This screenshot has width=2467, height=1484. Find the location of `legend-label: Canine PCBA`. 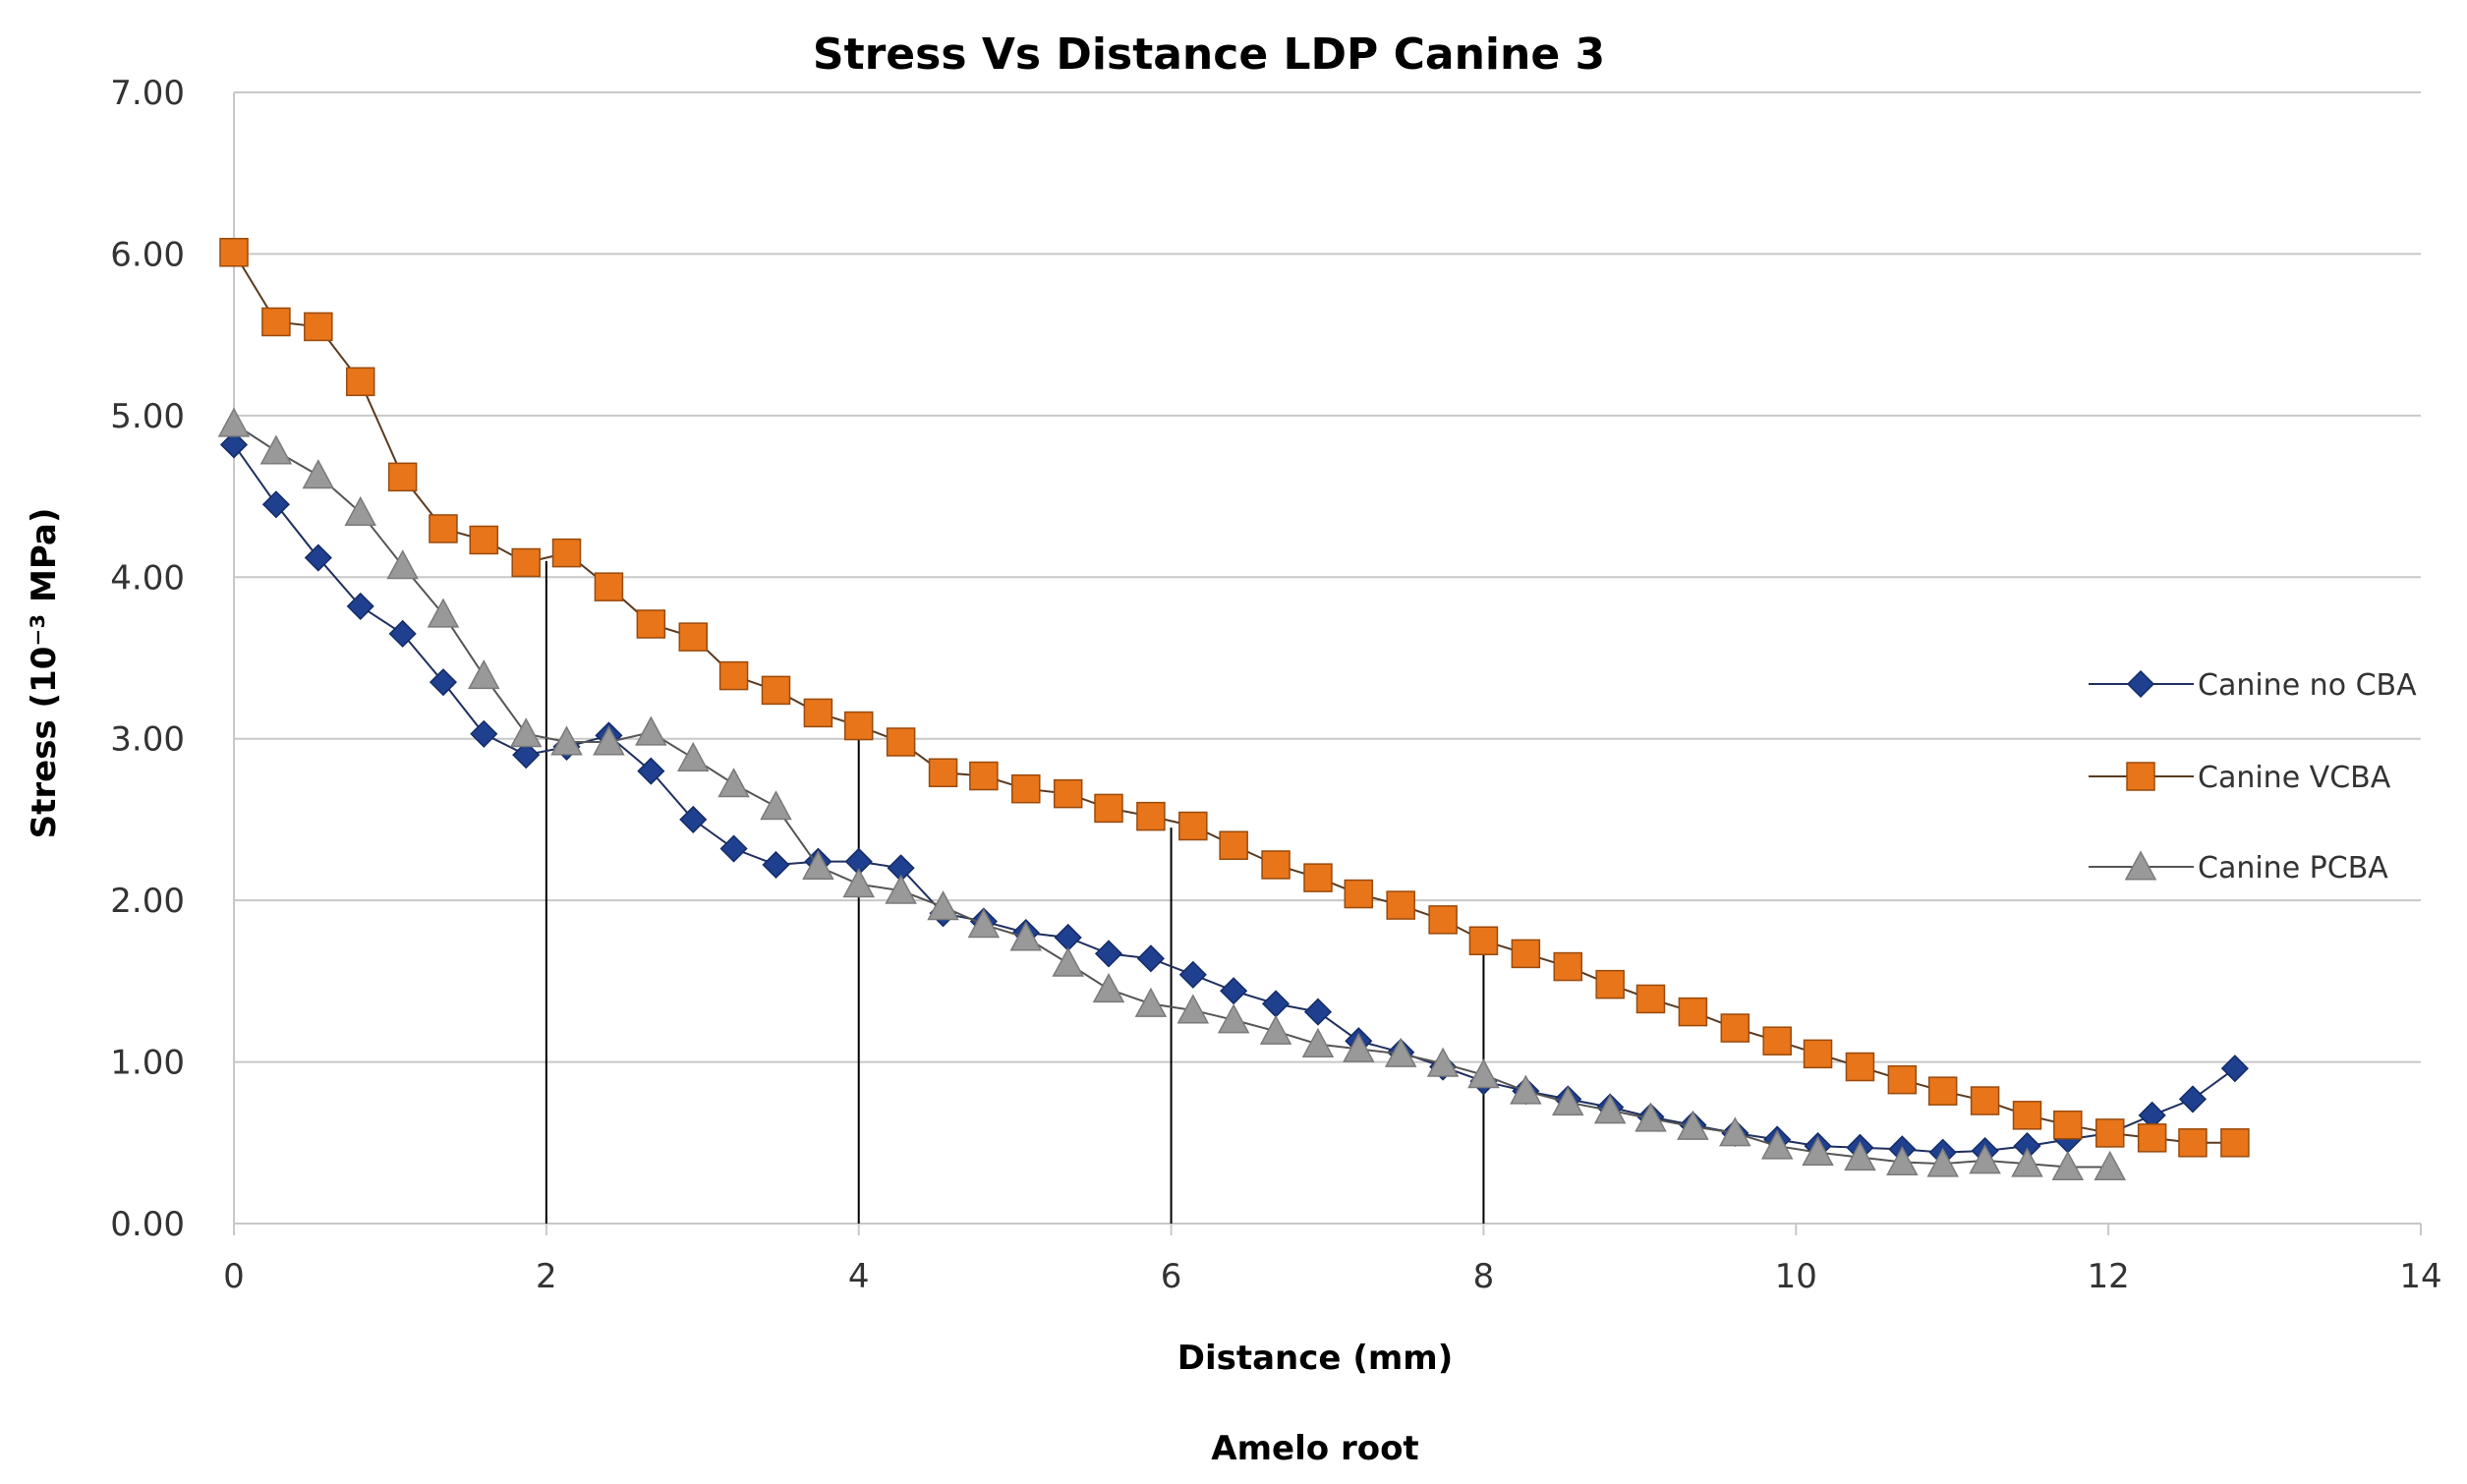

legend-label: Canine PCBA is located at coordinates (2293, 868).